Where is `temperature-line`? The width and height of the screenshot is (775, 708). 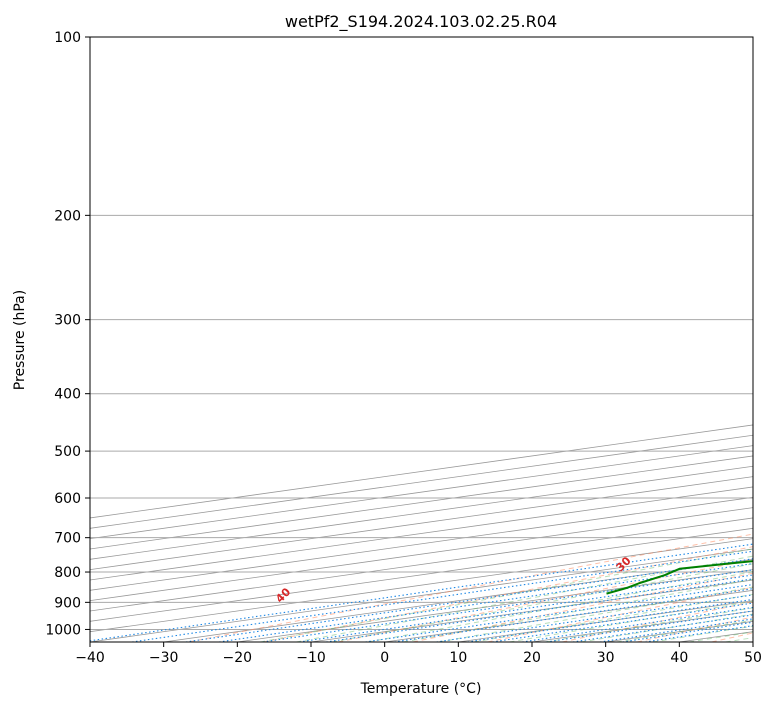 temperature-line is located at coordinates (766, 315).